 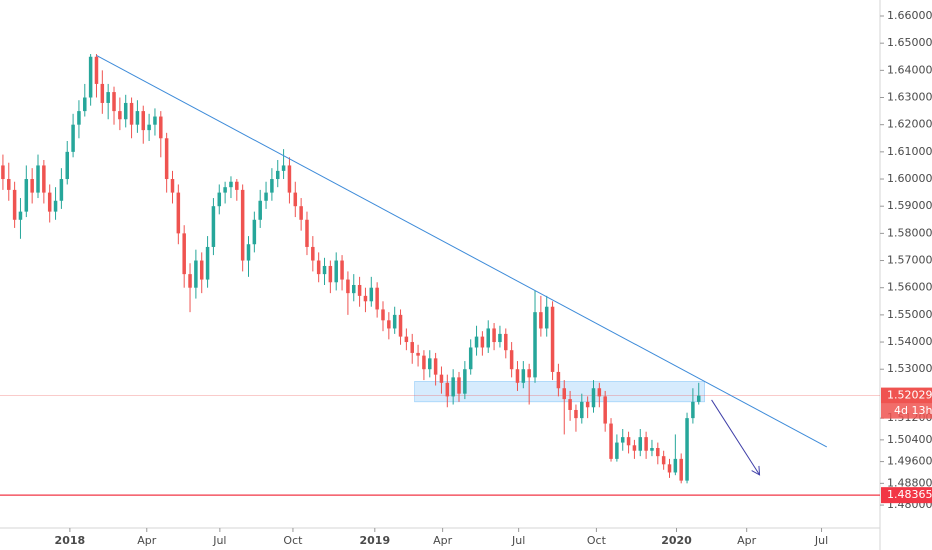 What do you see at coordinates (909, 395) in the screenshot?
I see `price-tag-label: 1.52029` at bounding box center [909, 395].